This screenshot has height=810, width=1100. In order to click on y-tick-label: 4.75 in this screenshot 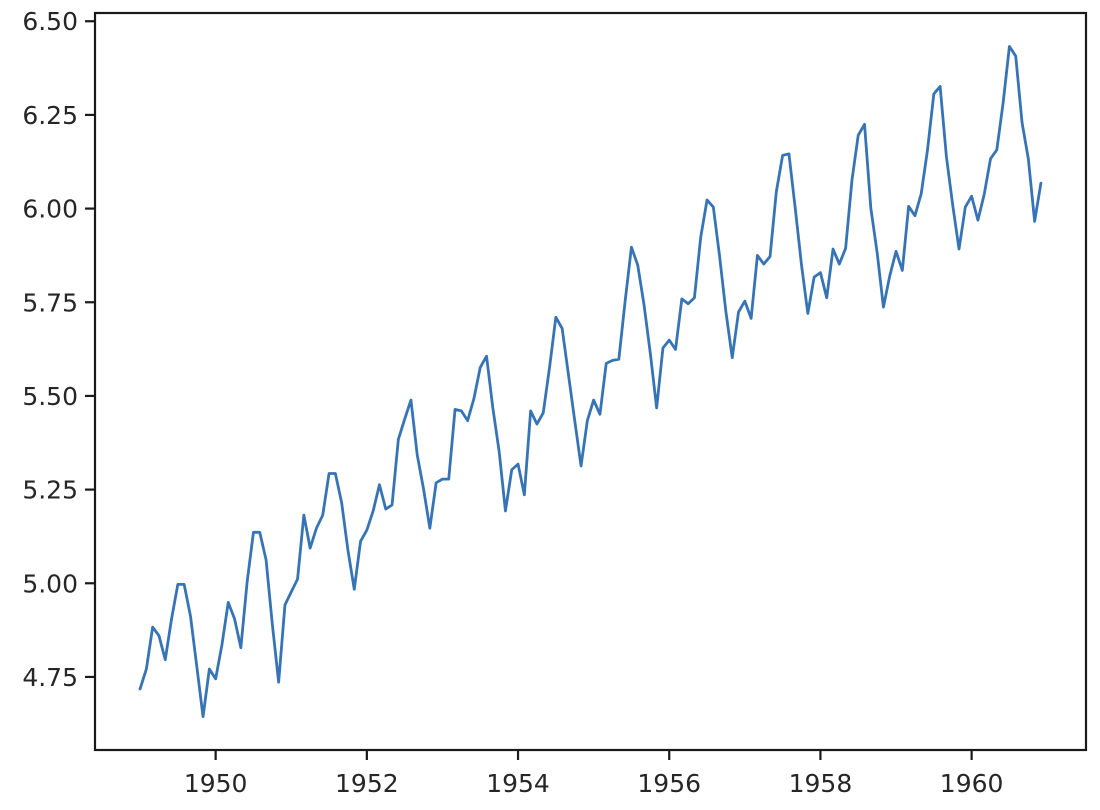, I will do `click(50, 677)`.